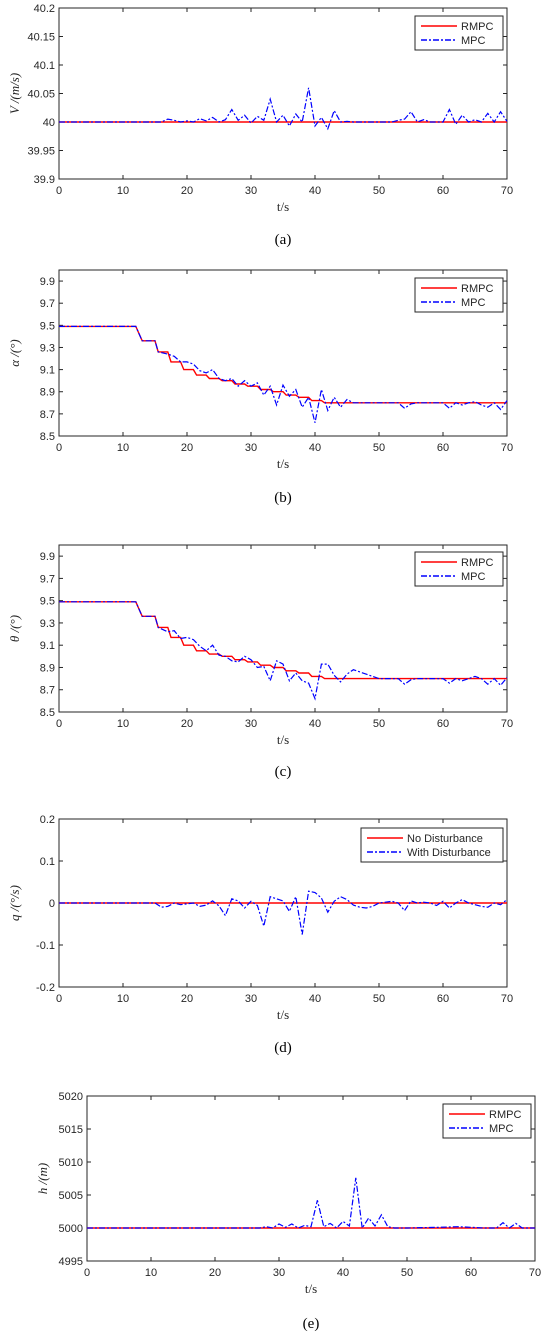 This screenshot has width=550, height=1344. Describe the element at coordinates (45, 946) in the screenshot. I see `y-tick-label: -0.1` at that location.